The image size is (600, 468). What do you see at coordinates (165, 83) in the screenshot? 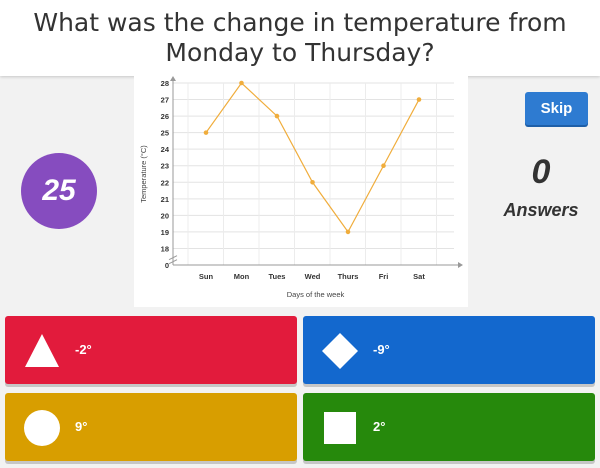
I see `y-tick-label: 28` at bounding box center [165, 83].